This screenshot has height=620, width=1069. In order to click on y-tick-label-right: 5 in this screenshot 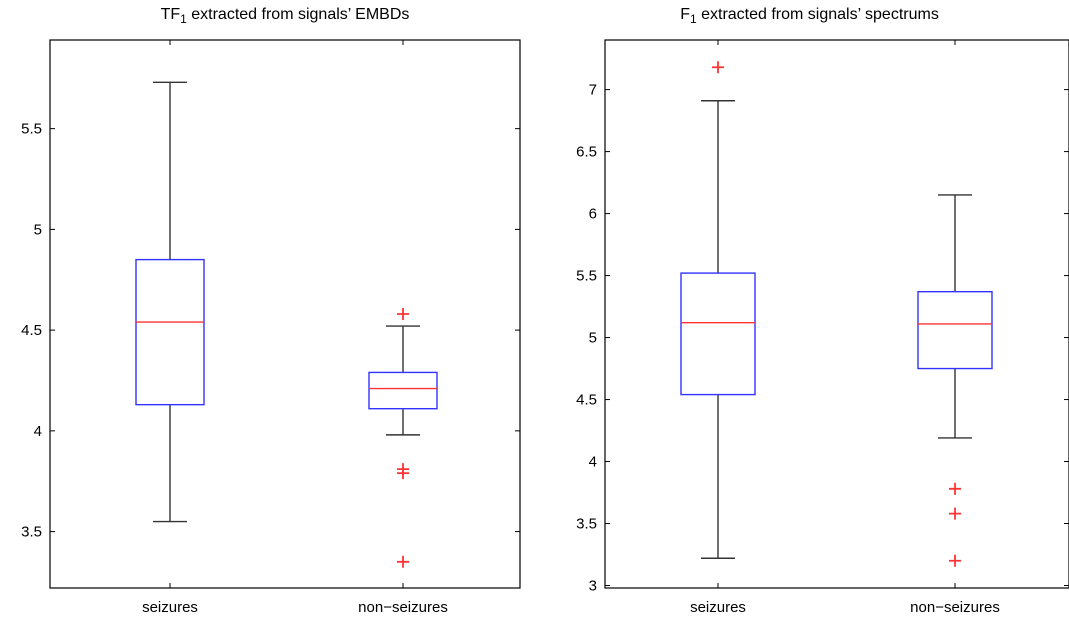, I will do `click(593, 338)`.